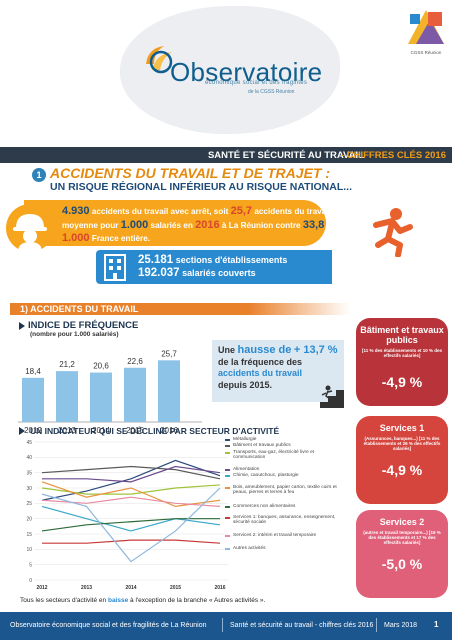  What do you see at coordinates (135, 430) in the screenshot?
I see `bar-tick-label: 2015` at bounding box center [135, 430].